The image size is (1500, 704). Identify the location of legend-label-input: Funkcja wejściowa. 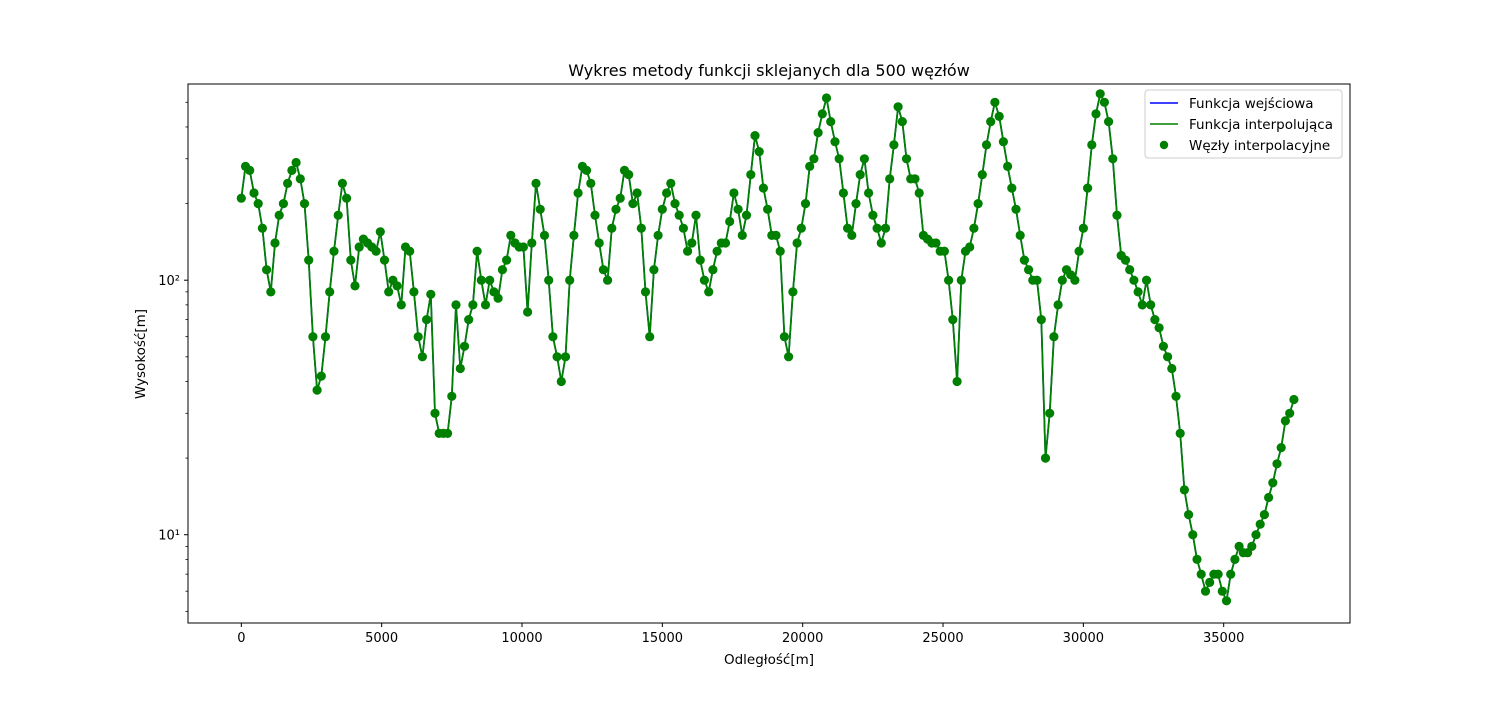
(1251, 104).